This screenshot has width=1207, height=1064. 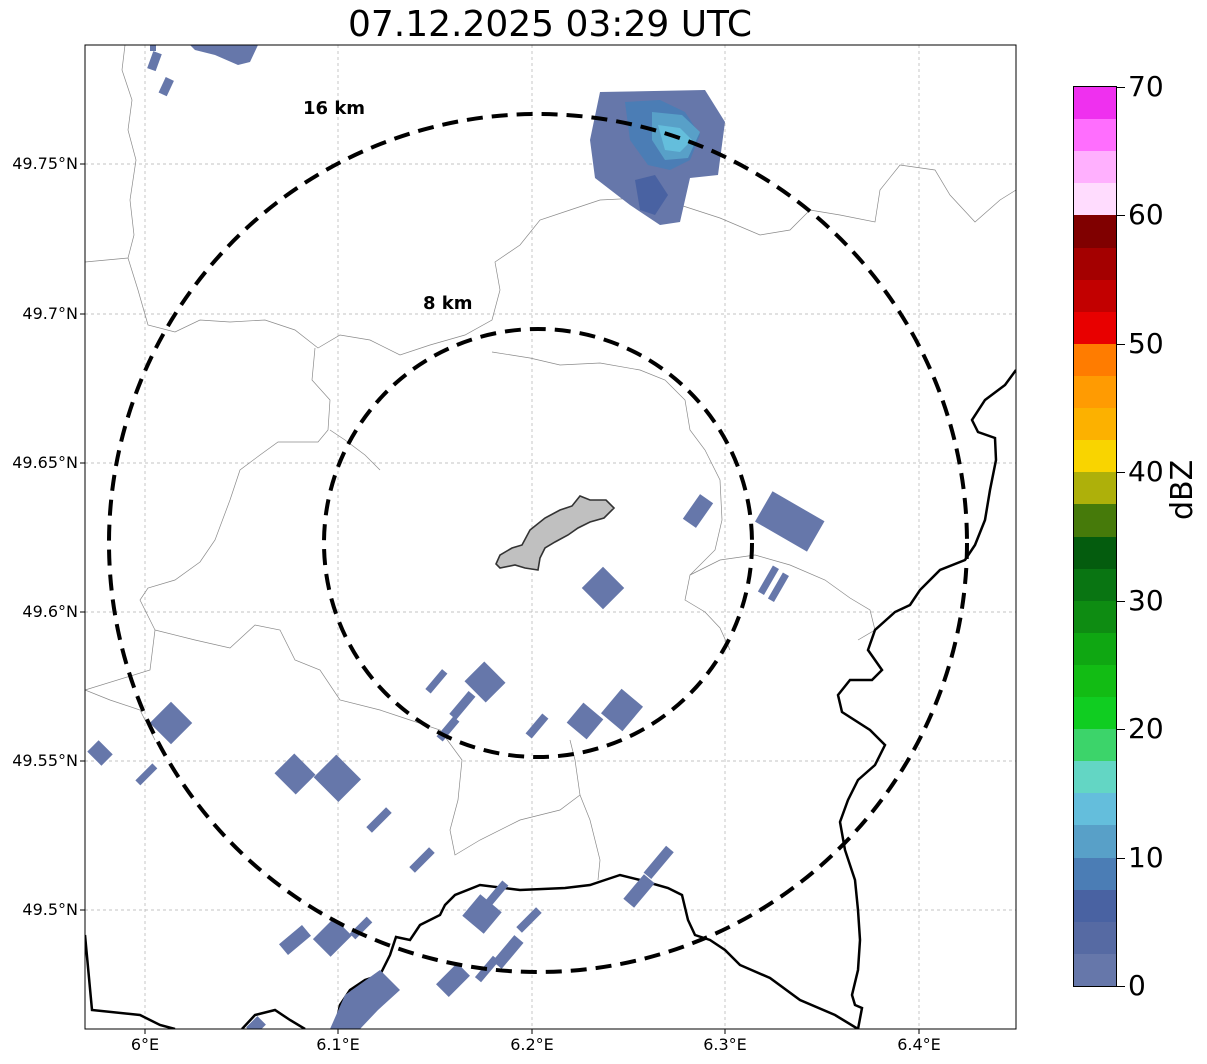 What do you see at coordinates (532, 1044) in the screenshot?
I see `lon-label-6-2: 6.2°E` at bounding box center [532, 1044].